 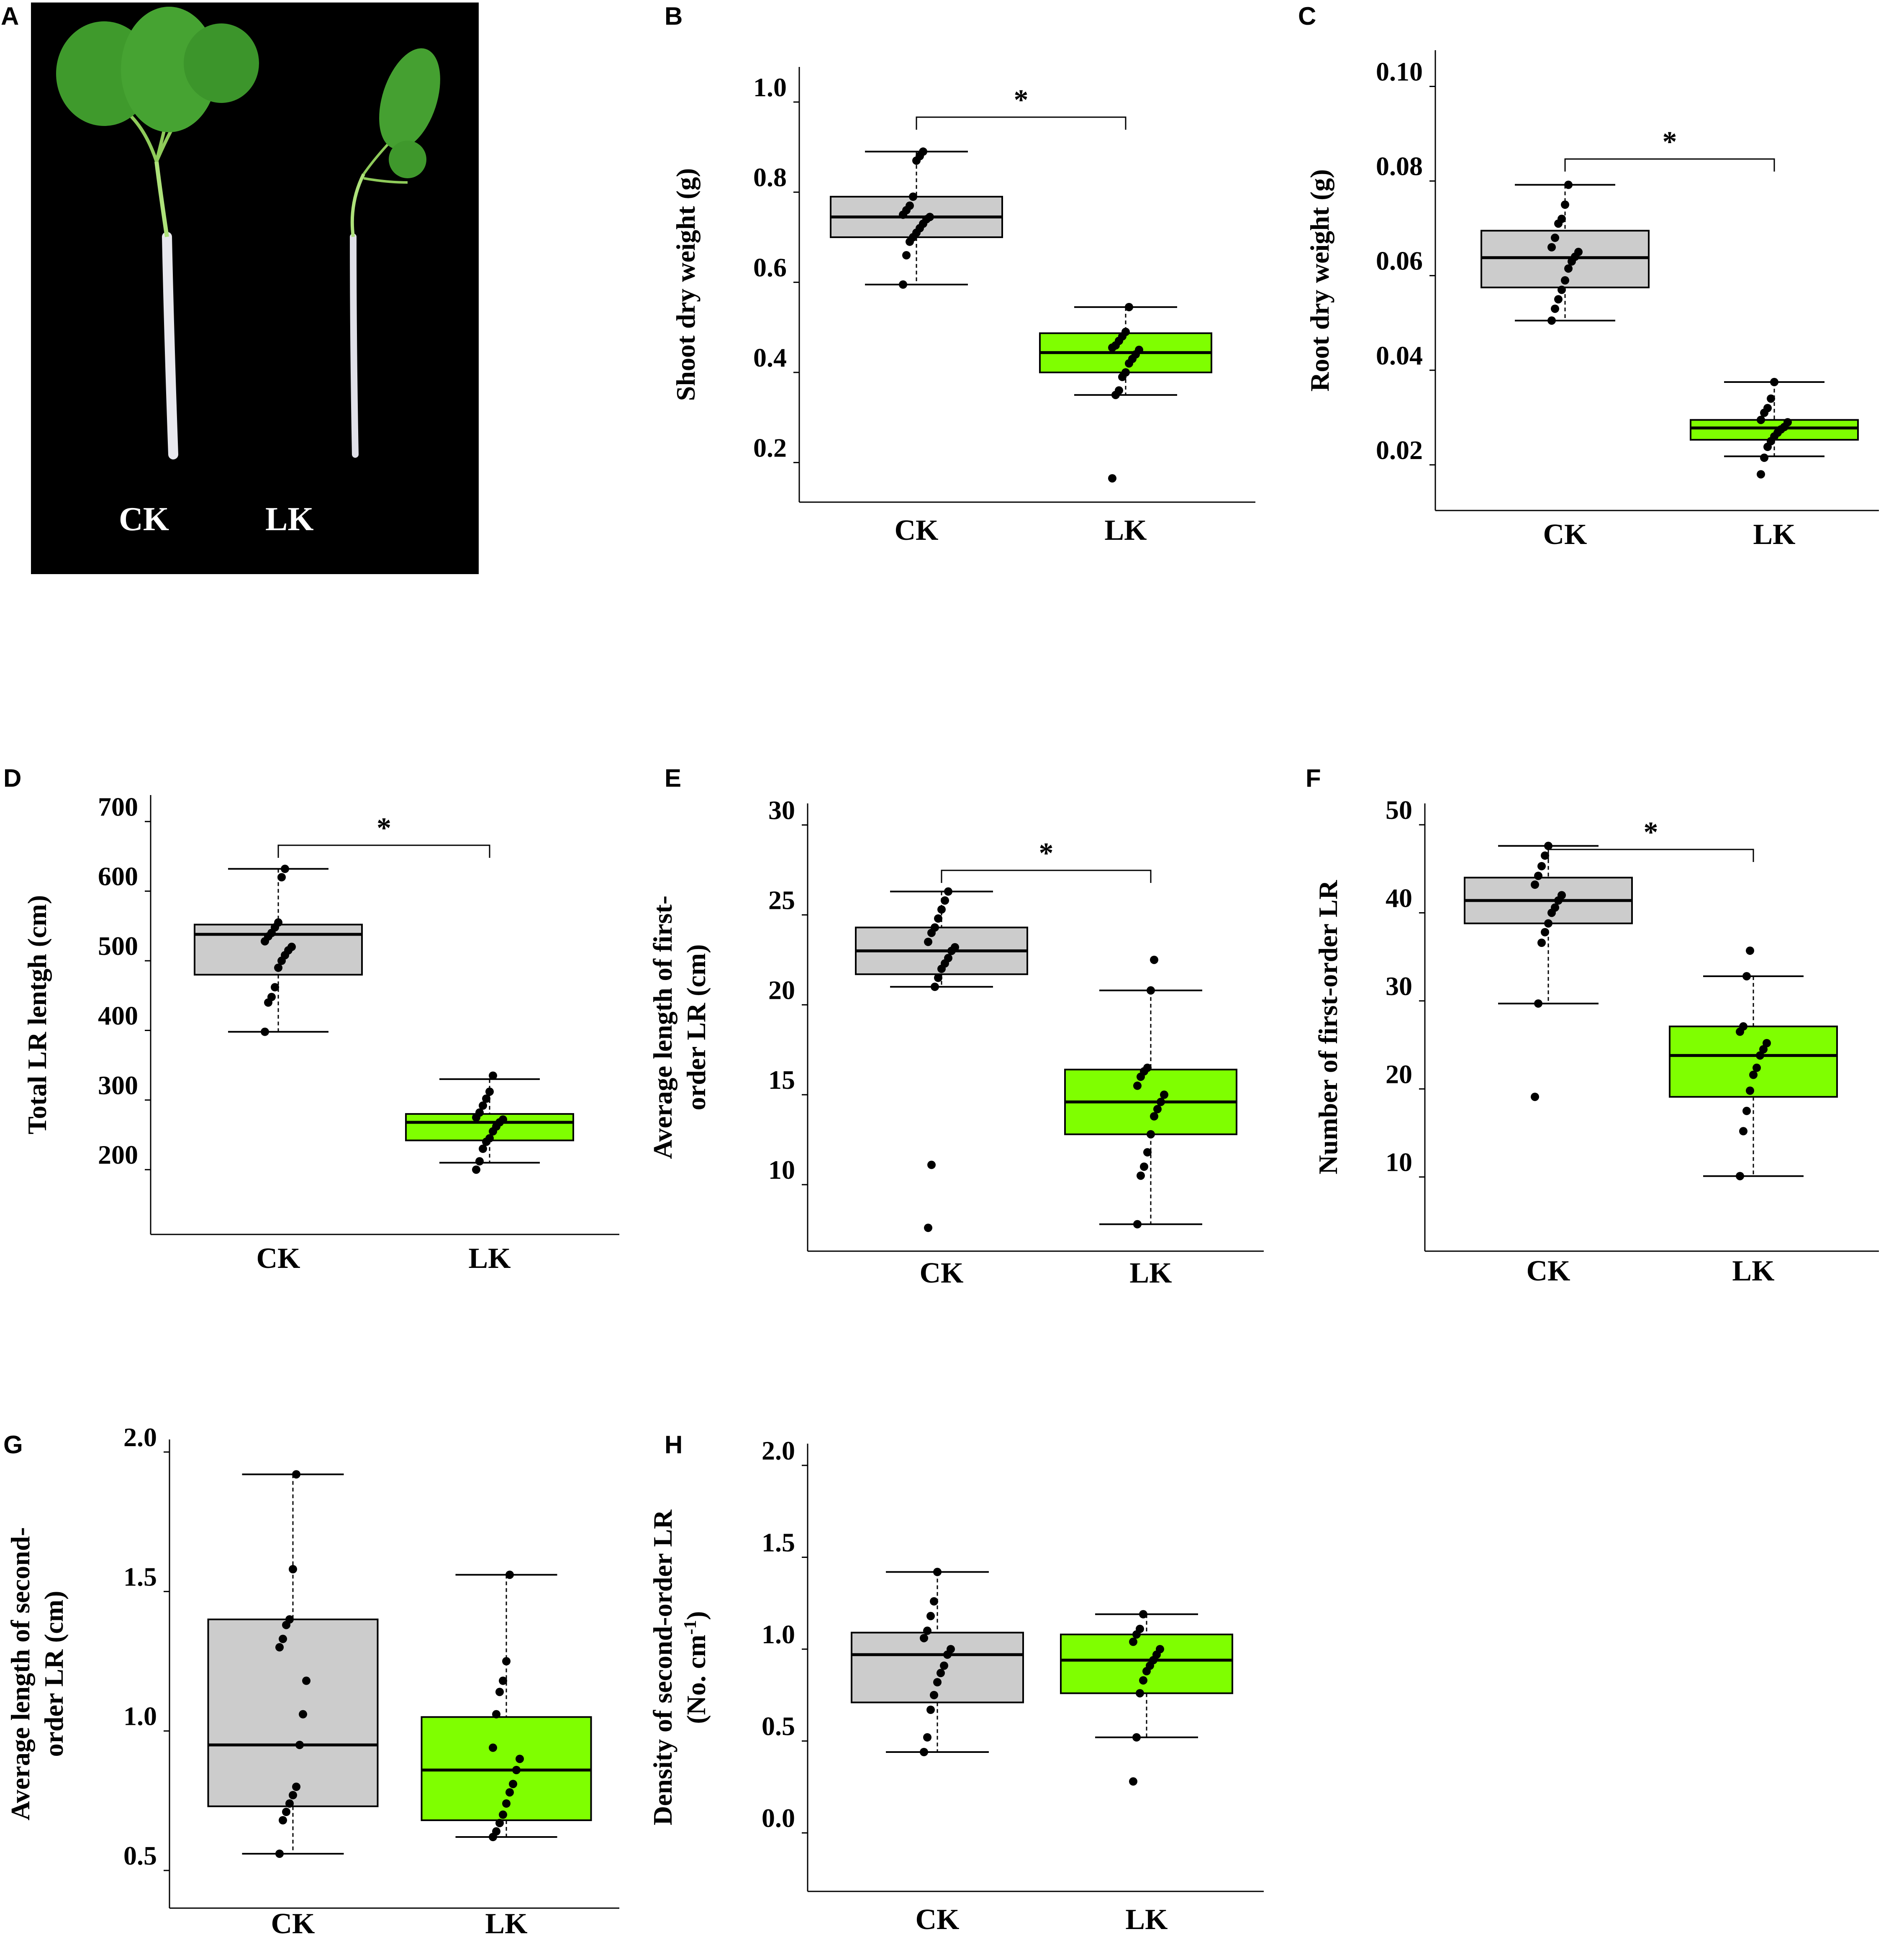 I want to click on panel-letter-h: H, so click(x=674, y=1445).